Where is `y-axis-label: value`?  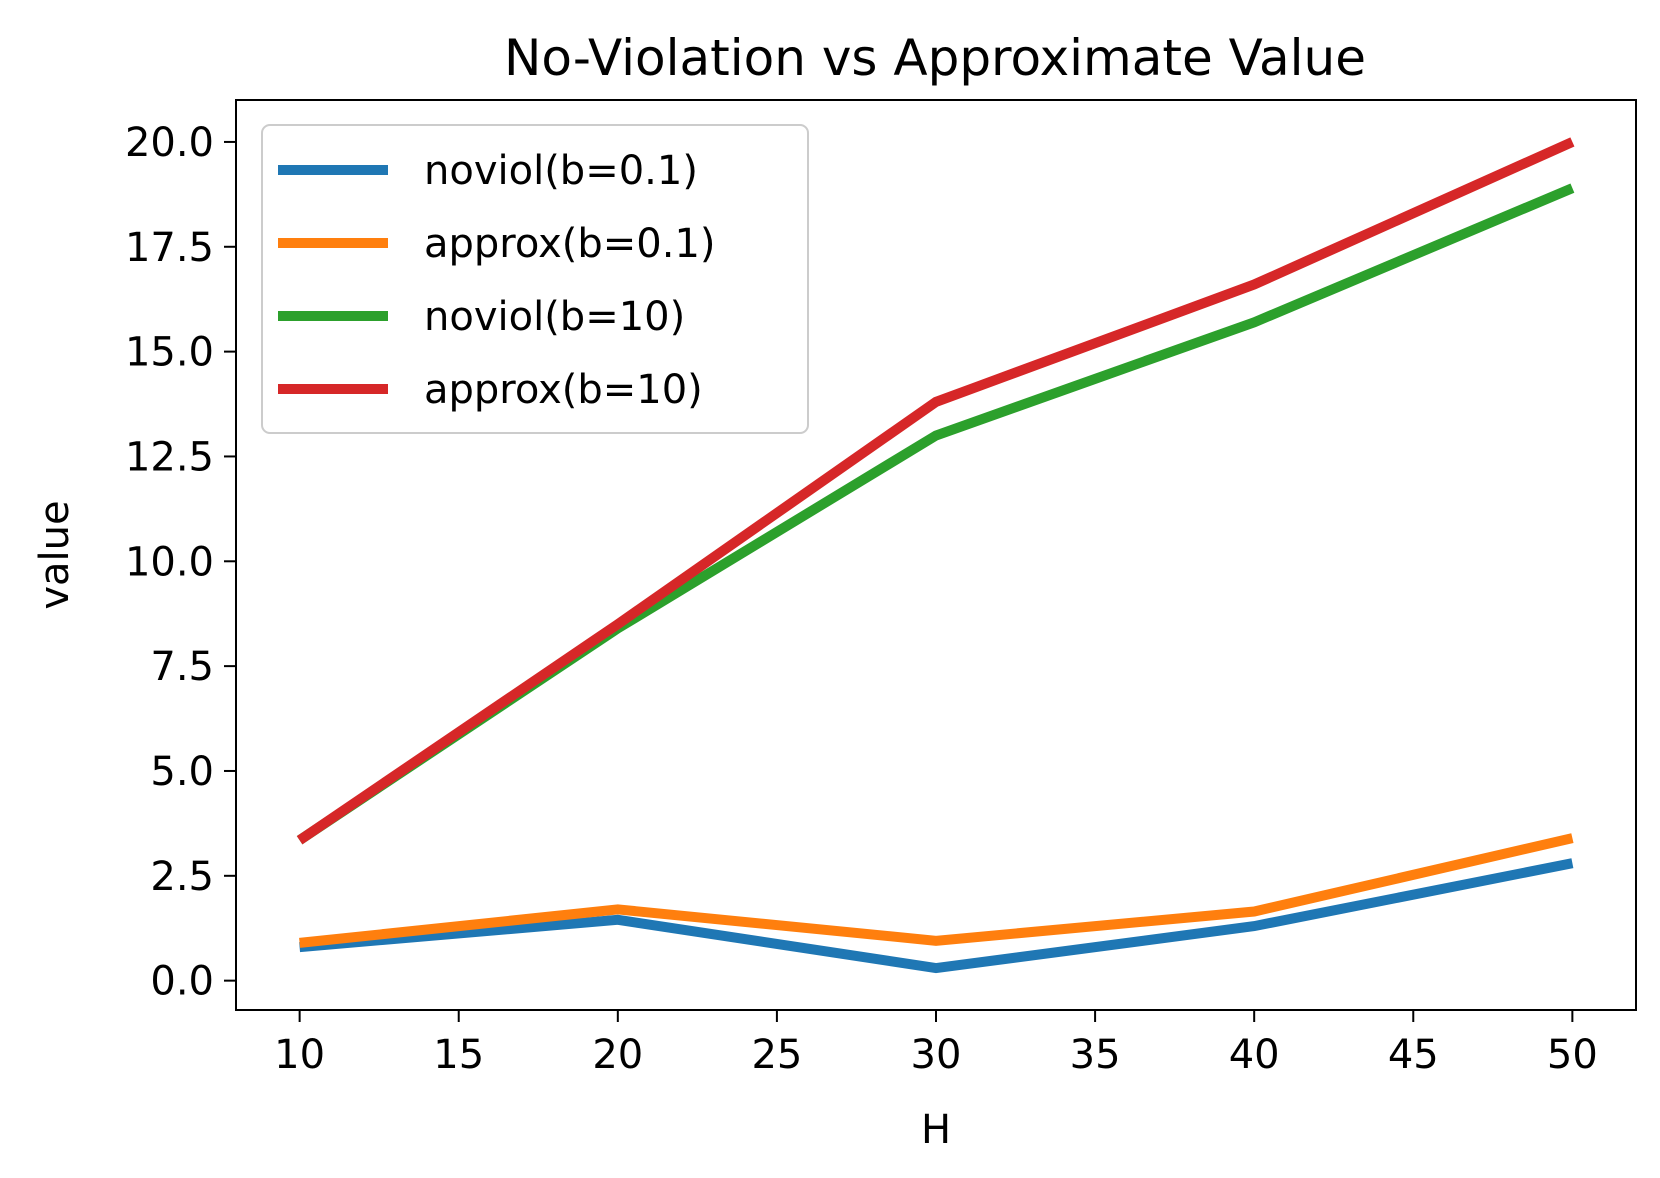 y-axis-label: value is located at coordinates (55, 554).